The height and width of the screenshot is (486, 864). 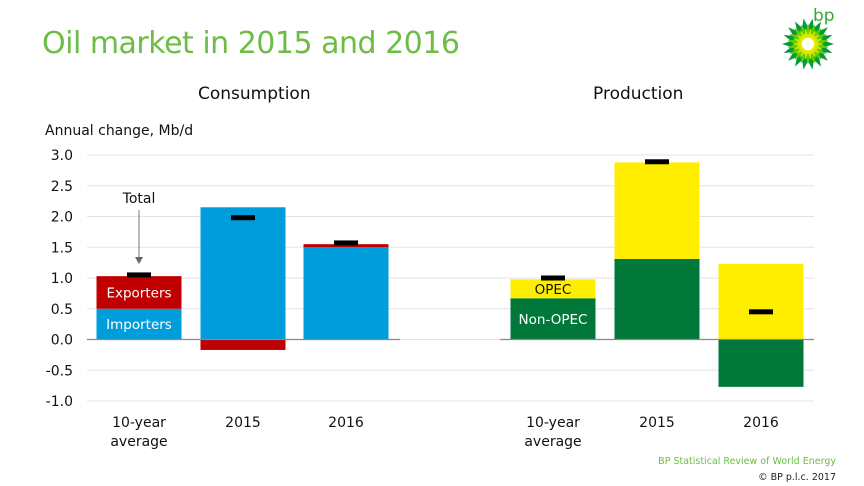 What do you see at coordinates (251, 43) in the screenshot?
I see `page-title: Oil market in 2015 and 2016` at bounding box center [251, 43].